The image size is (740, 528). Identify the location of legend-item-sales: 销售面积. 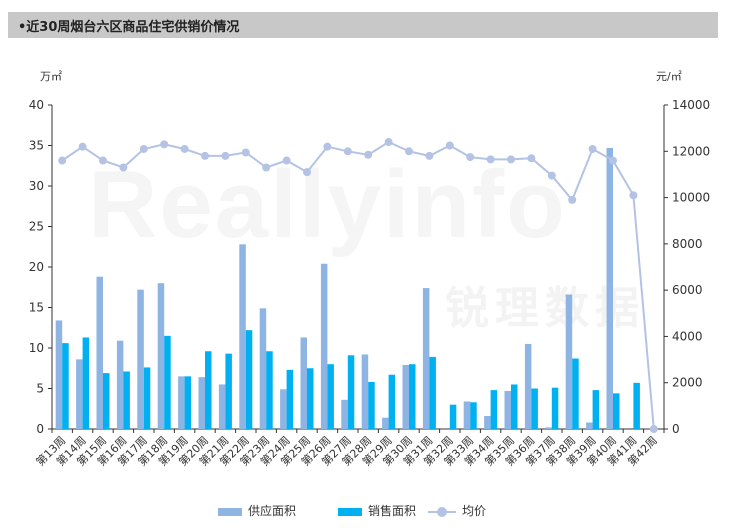
(377, 510).